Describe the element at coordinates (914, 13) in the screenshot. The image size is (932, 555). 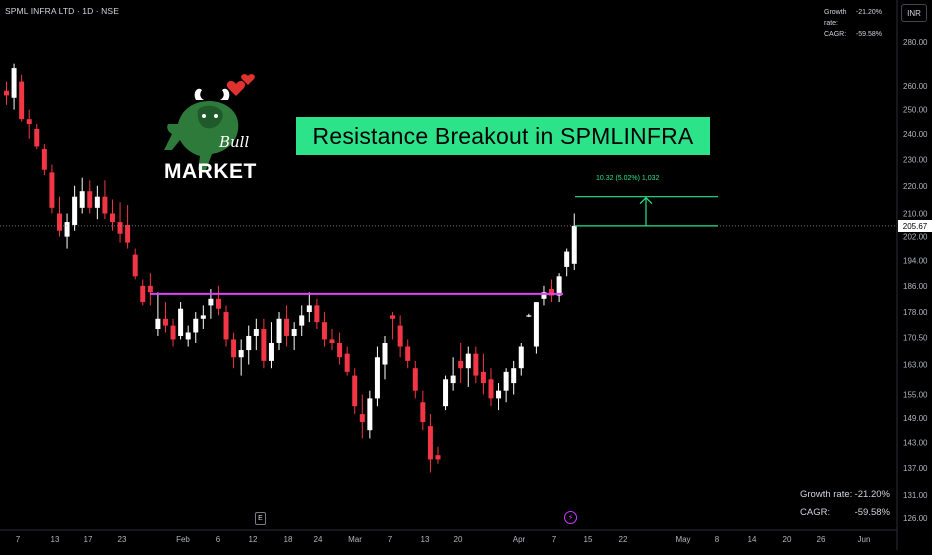
I see `currency-button: INR` at that location.